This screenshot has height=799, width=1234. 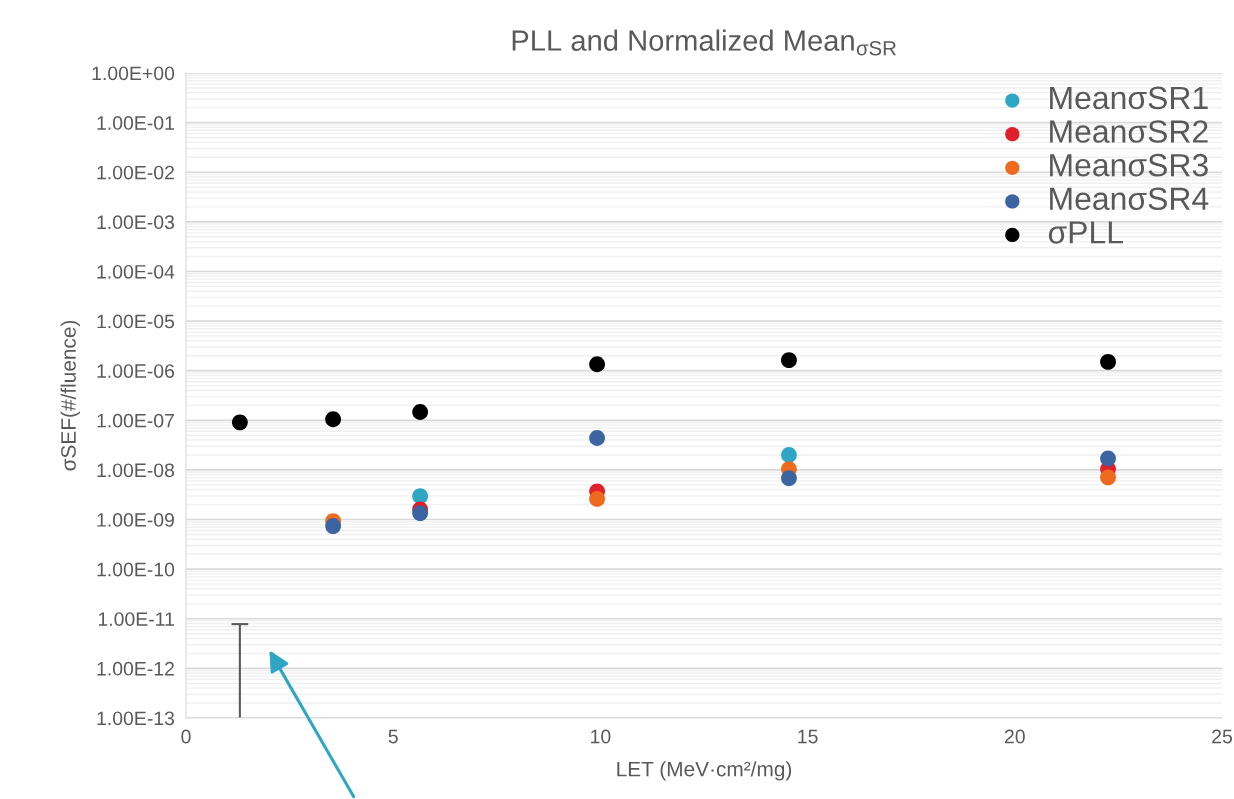 What do you see at coordinates (133, 73) in the screenshot?
I see `y-tick-label: 1.00E+00` at bounding box center [133, 73].